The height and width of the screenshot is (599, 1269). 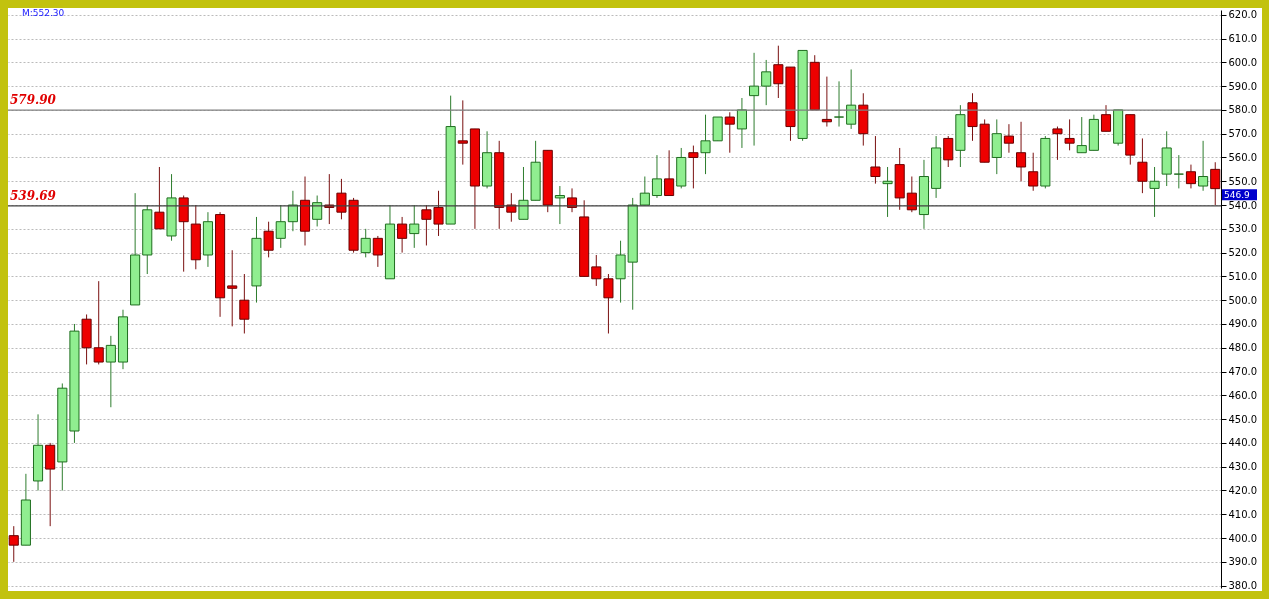 What do you see at coordinates (1243, 229) in the screenshot?
I see `y-tick-label: 530.0` at bounding box center [1243, 229].